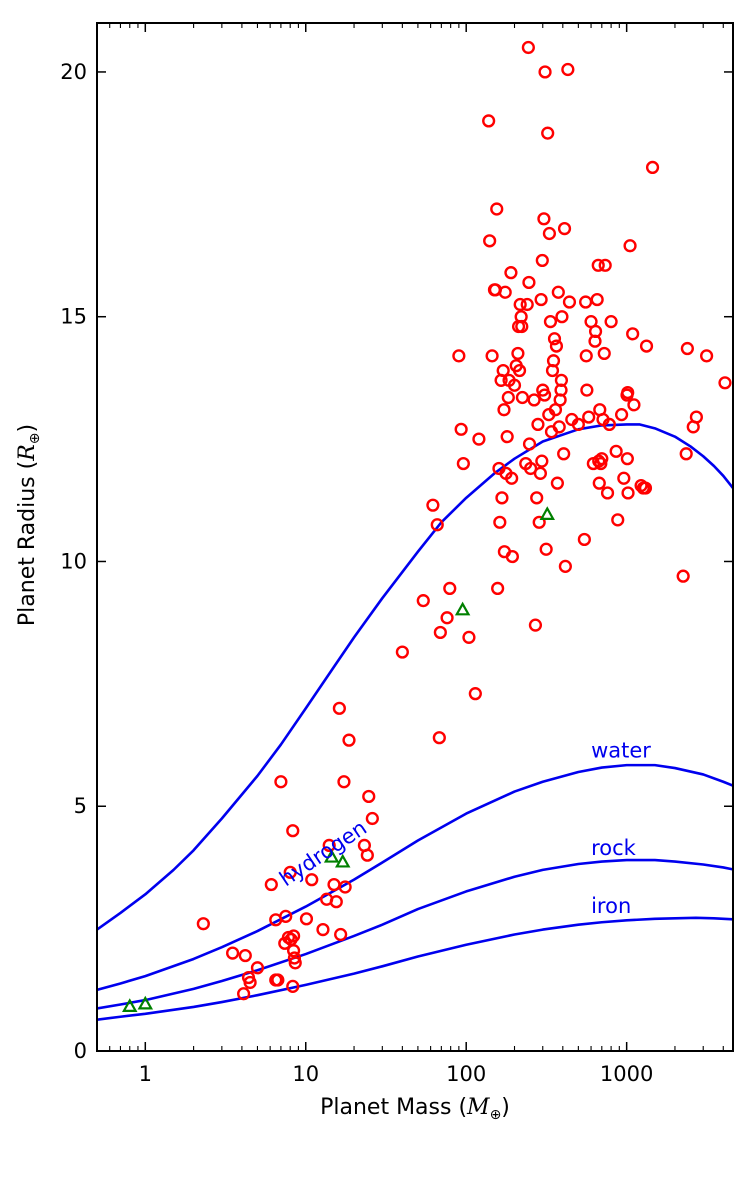 The height and width of the screenshot is (1182, 748). I want to click on x-tick-label: 1000, so click(626, 1074).